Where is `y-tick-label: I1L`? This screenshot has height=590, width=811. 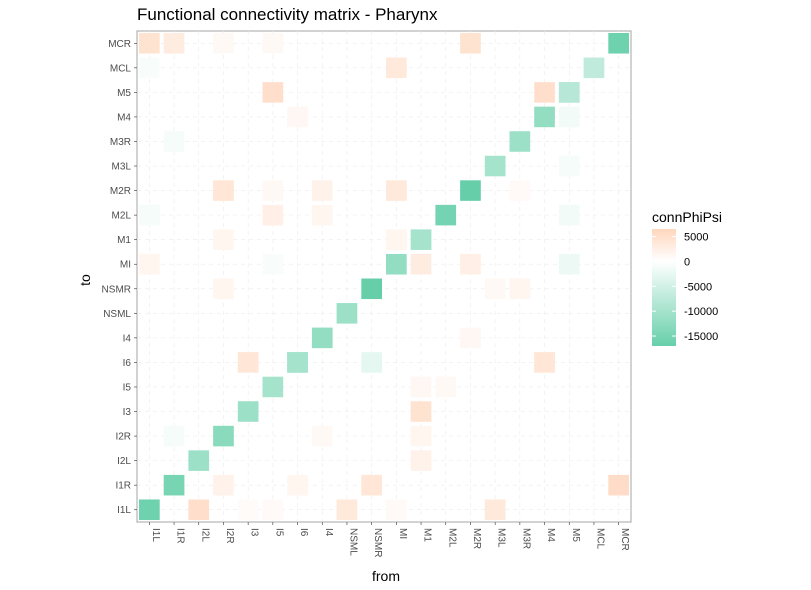 y-tick-label: I1L is located at coordinates (124, 510).